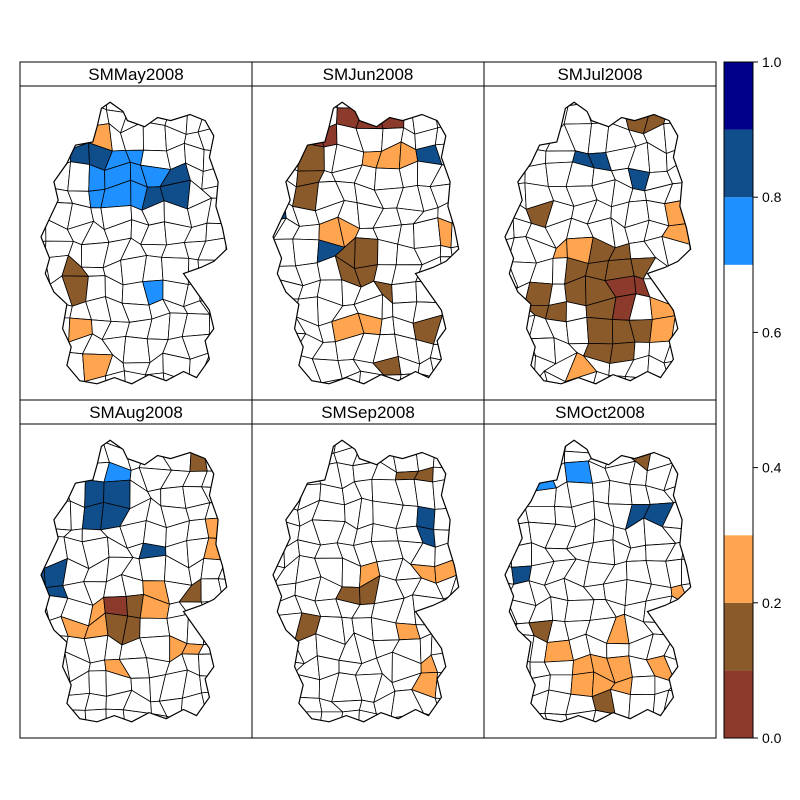  I want to click on color-key-frame, so click(738, 400).